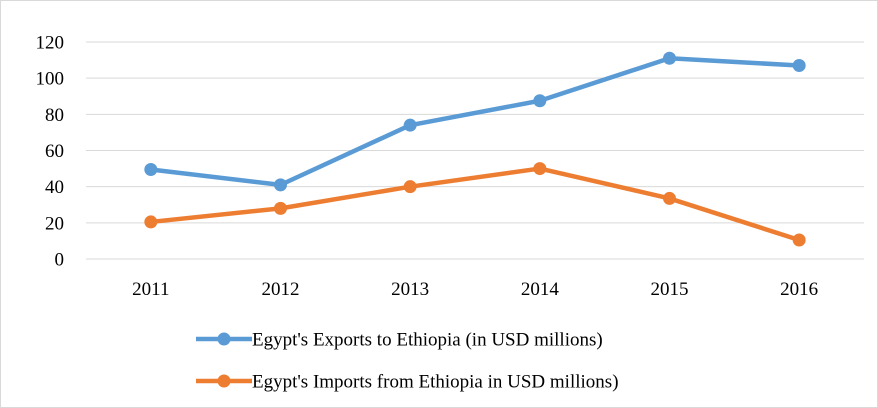 The height and width of the screenshot is (408, 878). I want to click on x-tick-label: 2014, so click(540, 289).